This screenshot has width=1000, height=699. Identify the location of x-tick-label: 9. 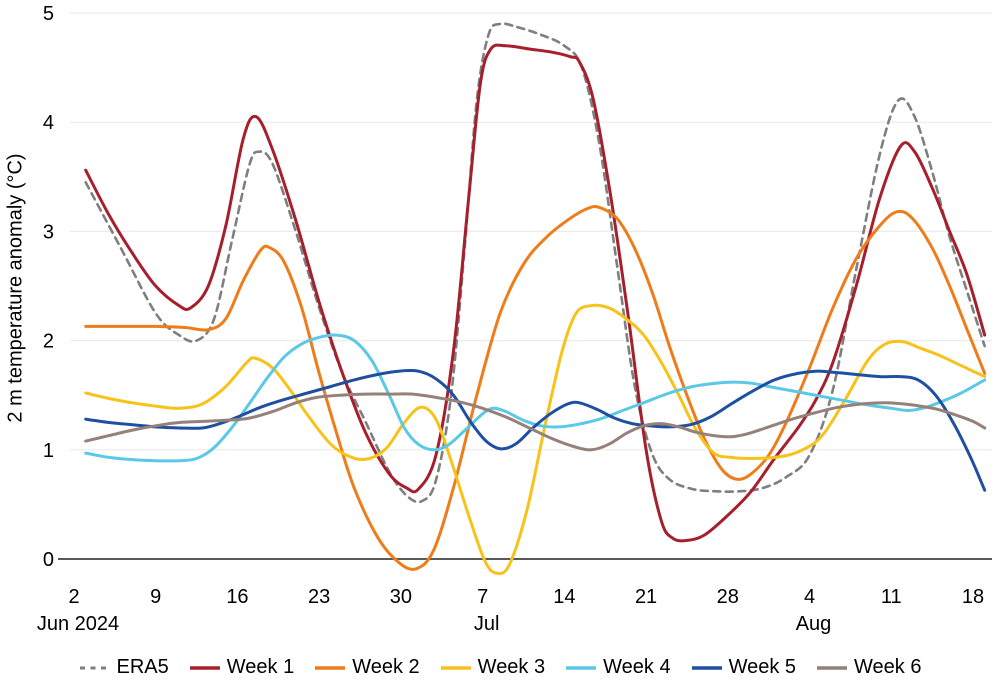
(155, 597).